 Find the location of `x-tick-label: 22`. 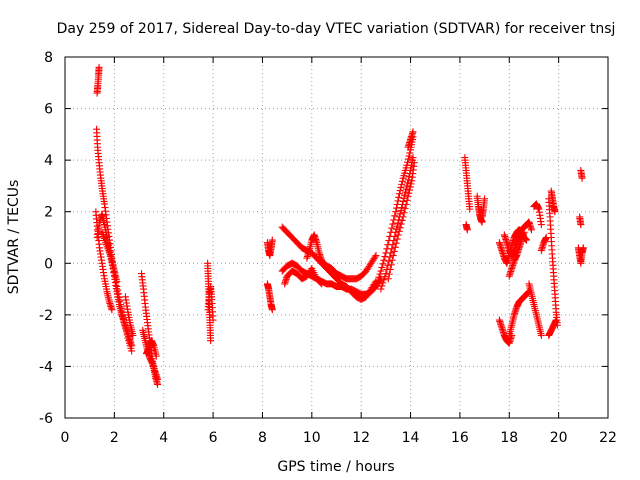

x-tick-label: 22 is located at coordinates (608, 438).